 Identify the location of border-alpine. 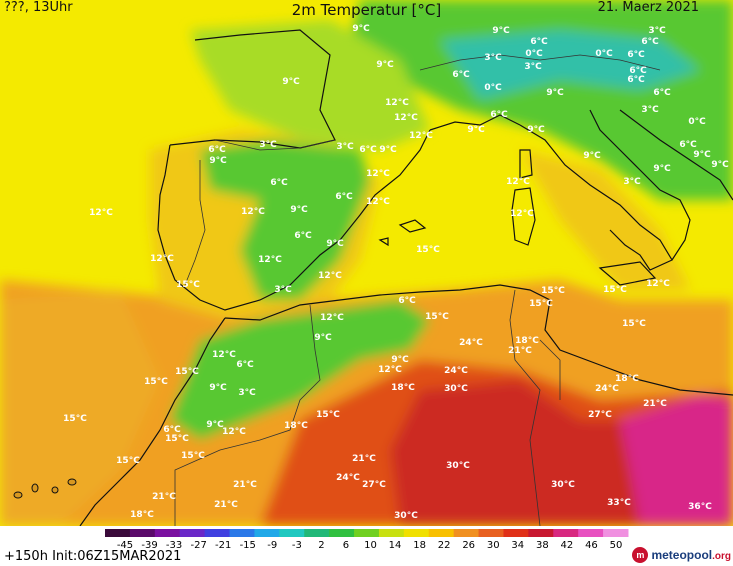
(540, 62).